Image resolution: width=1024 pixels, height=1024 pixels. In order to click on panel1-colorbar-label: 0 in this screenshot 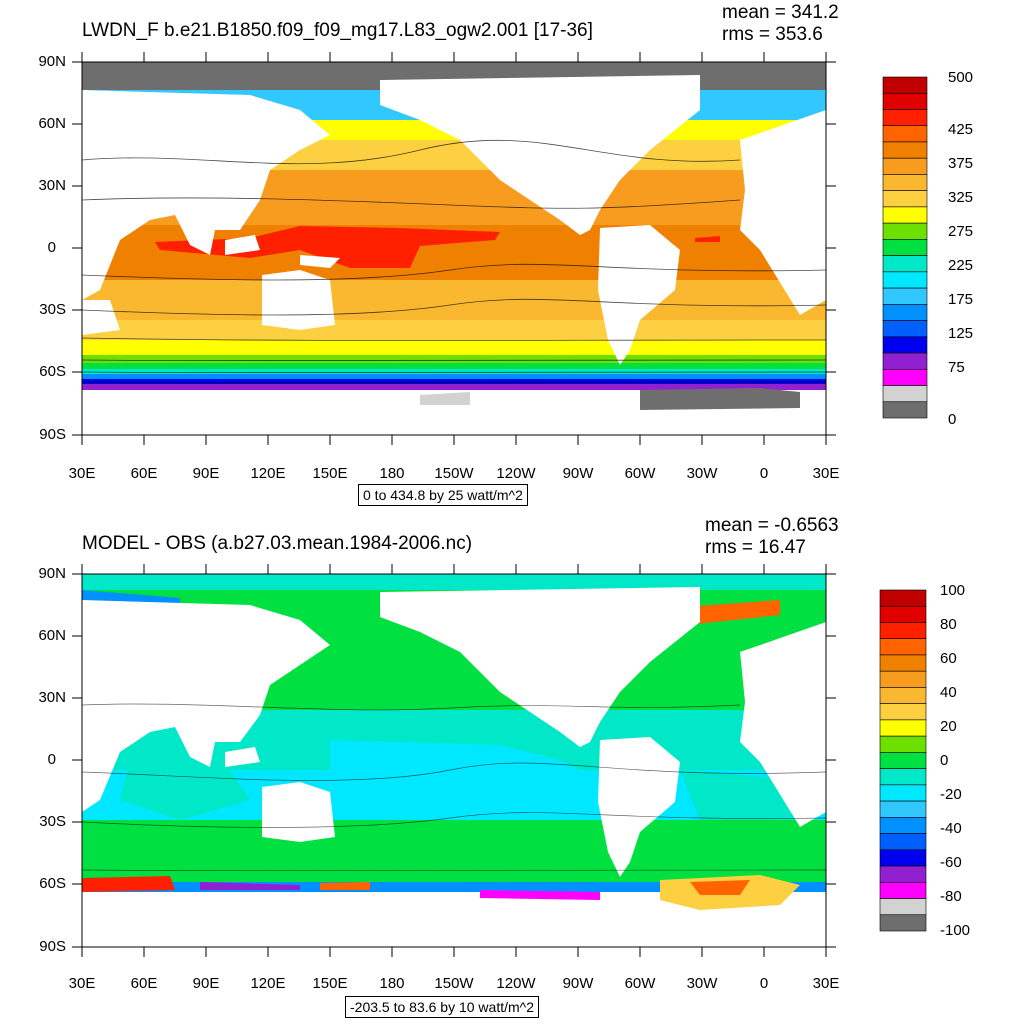, I will do `click(952, 419)`.